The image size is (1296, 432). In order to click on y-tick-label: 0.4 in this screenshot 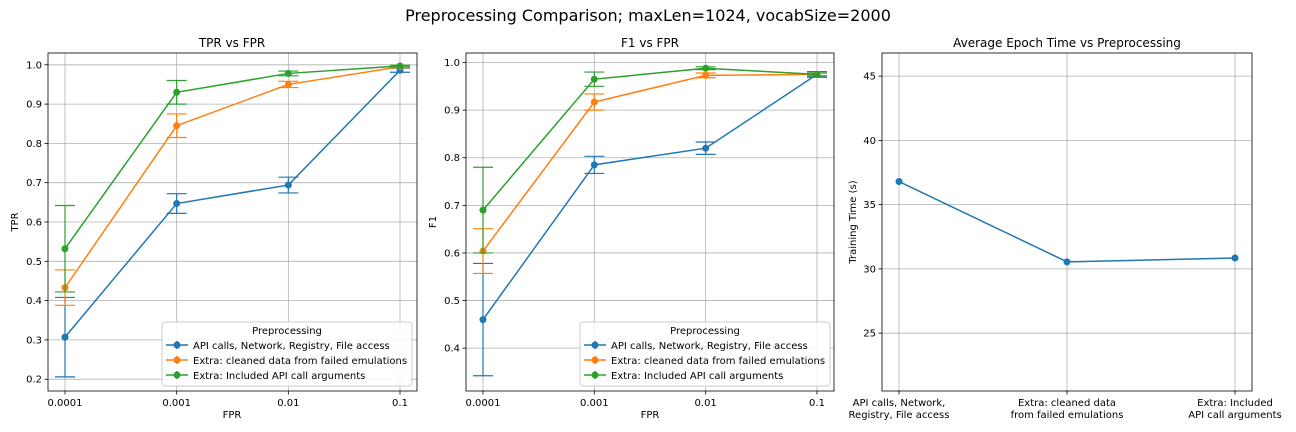, I will do `click(34, 301)`.